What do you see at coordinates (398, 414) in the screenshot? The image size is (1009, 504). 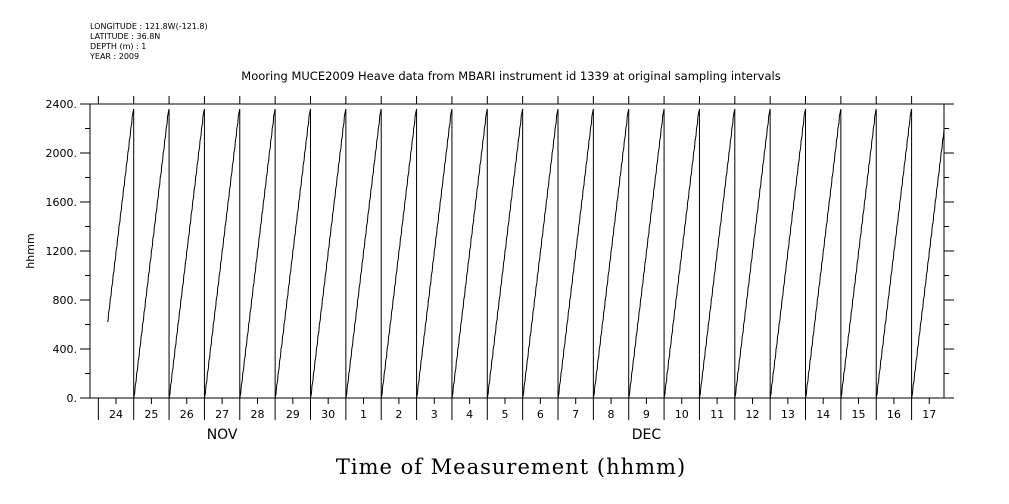 I see `x-day-label: 2` at bounding box center [398, 414].